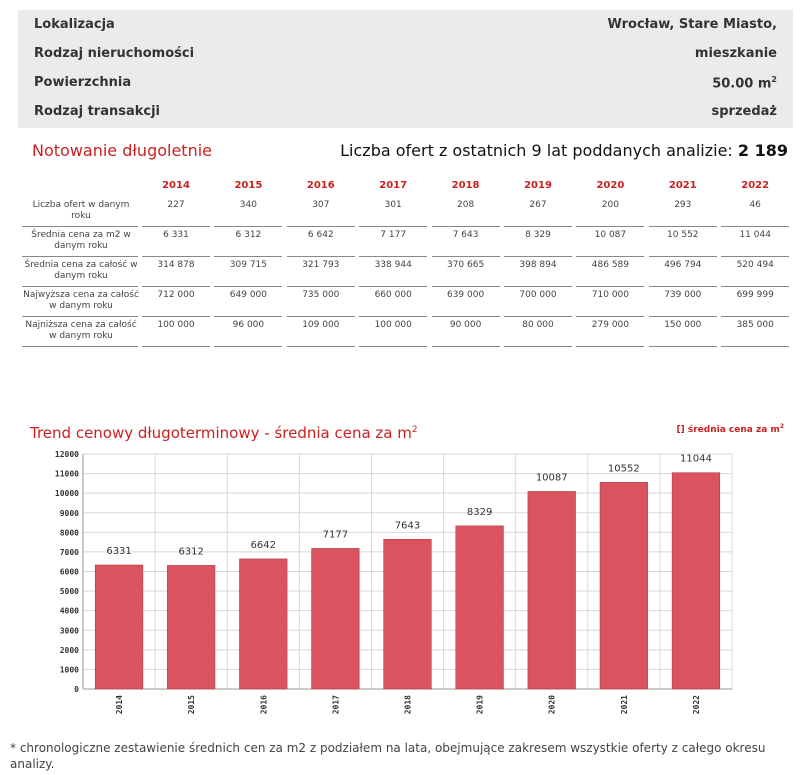 The image size is (810, 775). What do you see at coordinates (466, 205) in the screenshot?
I see `table-cell: 208` at bounding box center [466, 205].